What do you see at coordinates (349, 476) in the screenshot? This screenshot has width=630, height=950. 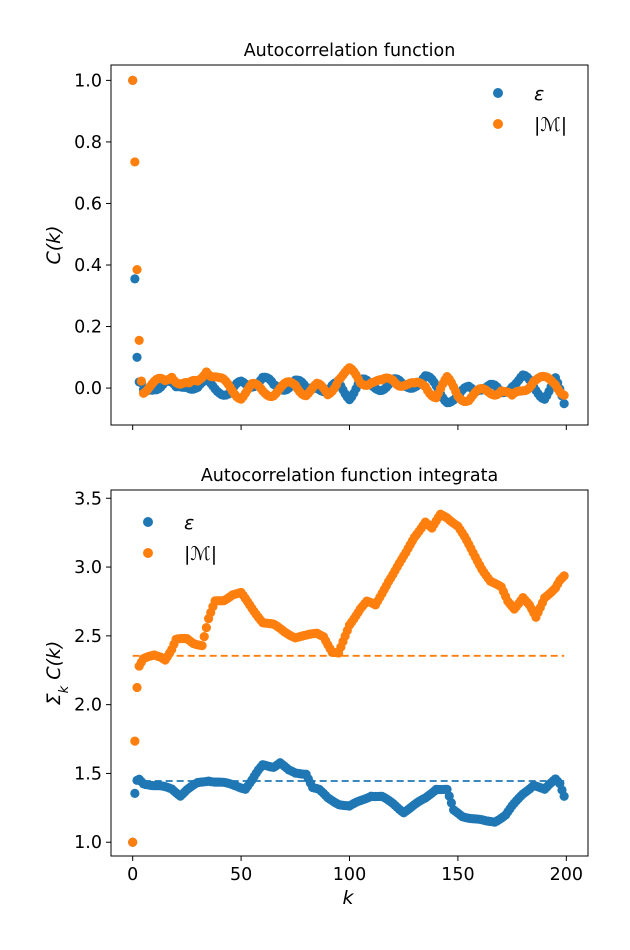 I see `chart-title: Autocorrelation function integrata` at bounding box center [349, 476].